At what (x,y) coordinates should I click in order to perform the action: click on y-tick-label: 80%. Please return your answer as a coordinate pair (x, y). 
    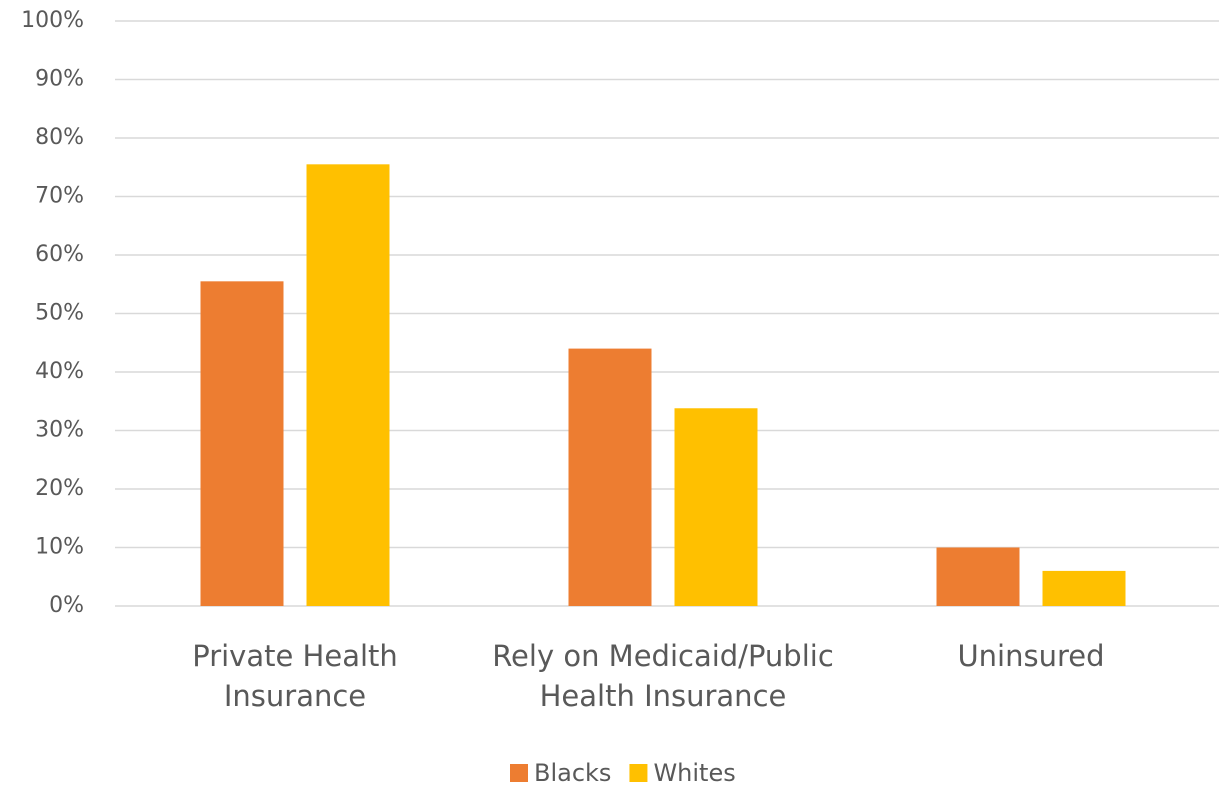
    Looking at the image, I should click on (59, 137).